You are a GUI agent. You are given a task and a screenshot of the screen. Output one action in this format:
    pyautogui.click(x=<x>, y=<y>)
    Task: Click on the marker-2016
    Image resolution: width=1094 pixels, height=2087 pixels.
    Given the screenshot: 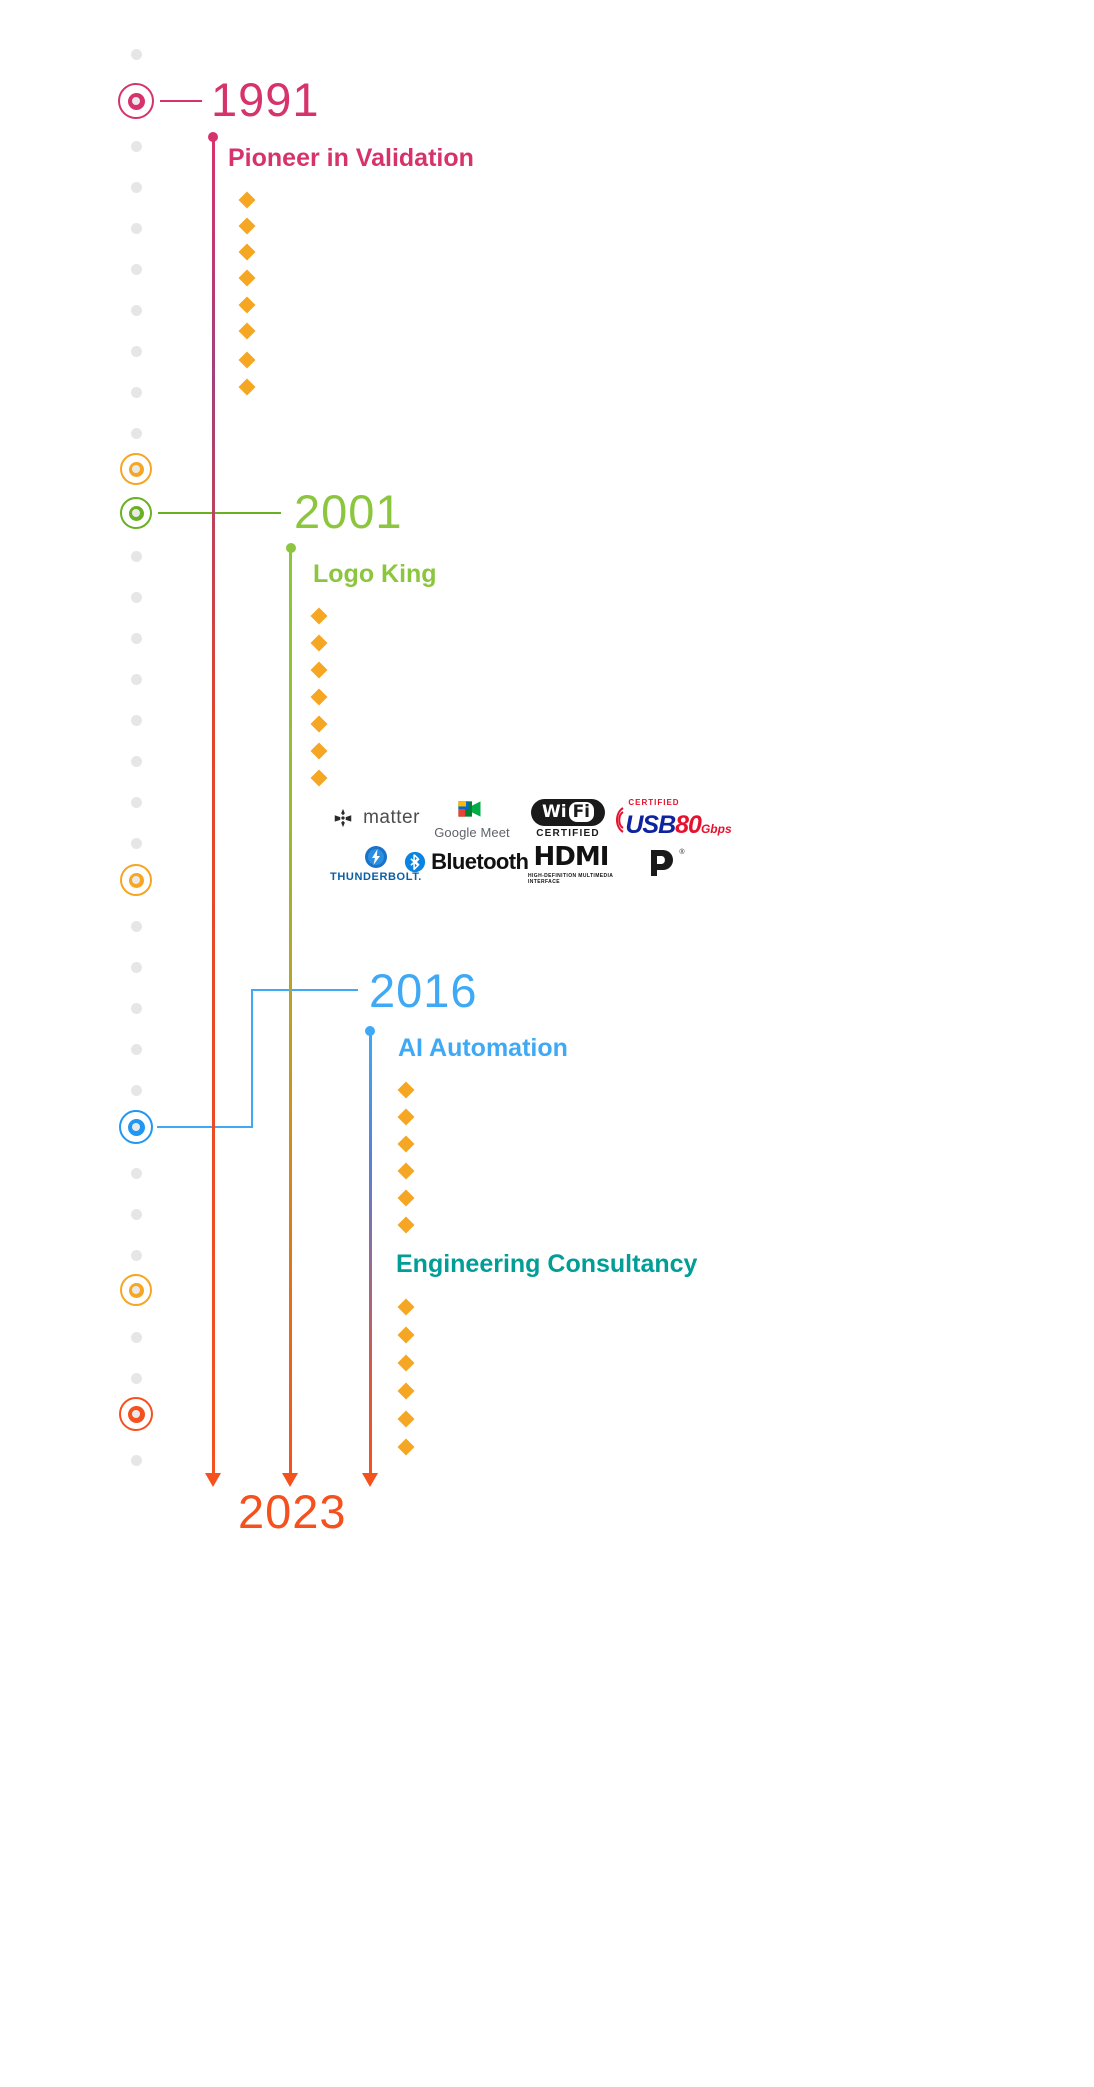 What is the action you would take?
    pyautogui.click(x=136, y=1127)
    